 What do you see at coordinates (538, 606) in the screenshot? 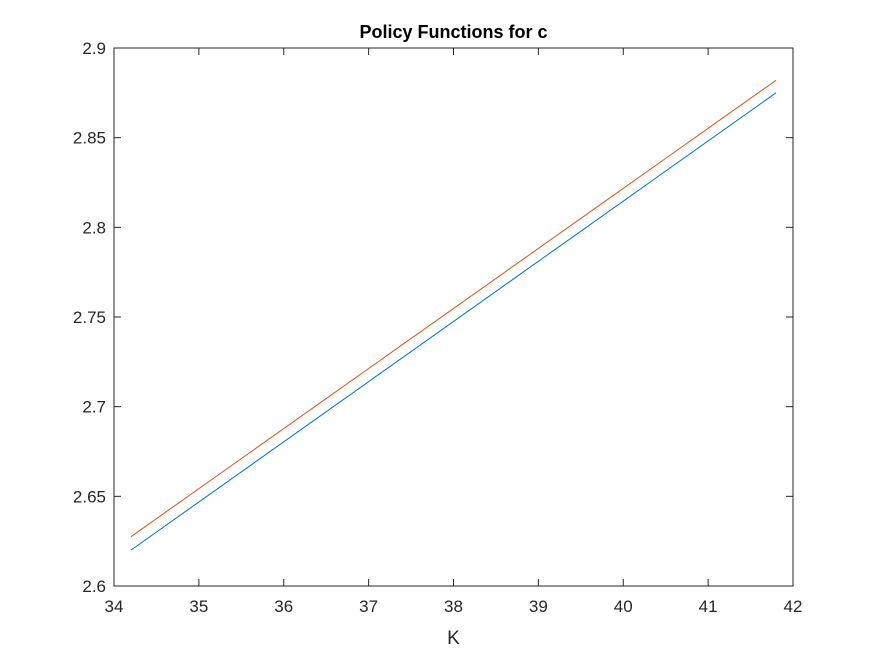
I see `x-tick-label: 39` at bounding box center [538, 606].